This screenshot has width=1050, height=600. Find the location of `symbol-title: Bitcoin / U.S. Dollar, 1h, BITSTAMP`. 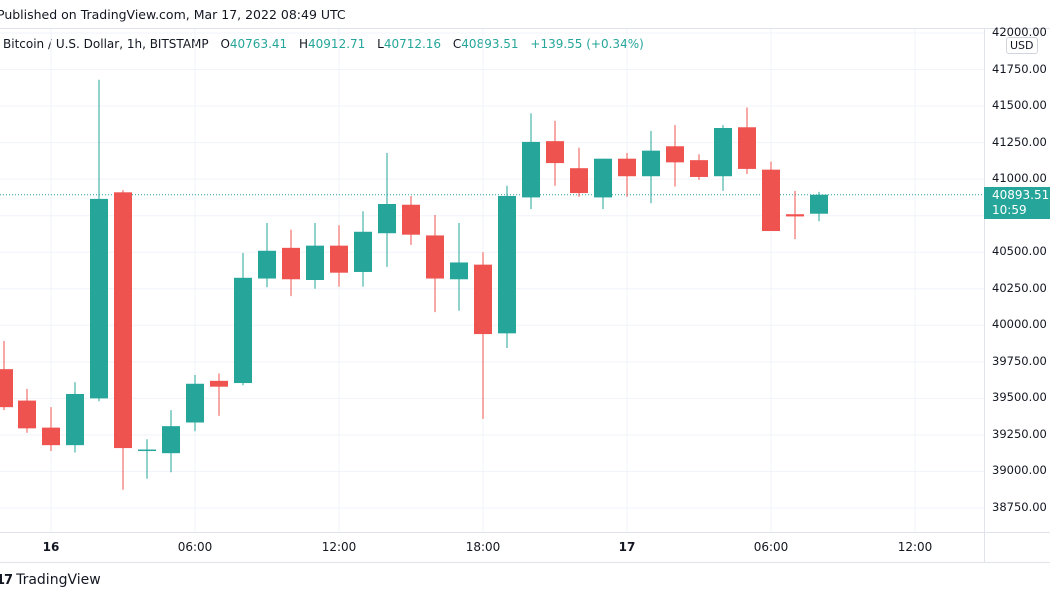

symbol-title: Bitcoin / U.S. Dollar, 1h, BITSTAMP is located at coordinates (106, 44).